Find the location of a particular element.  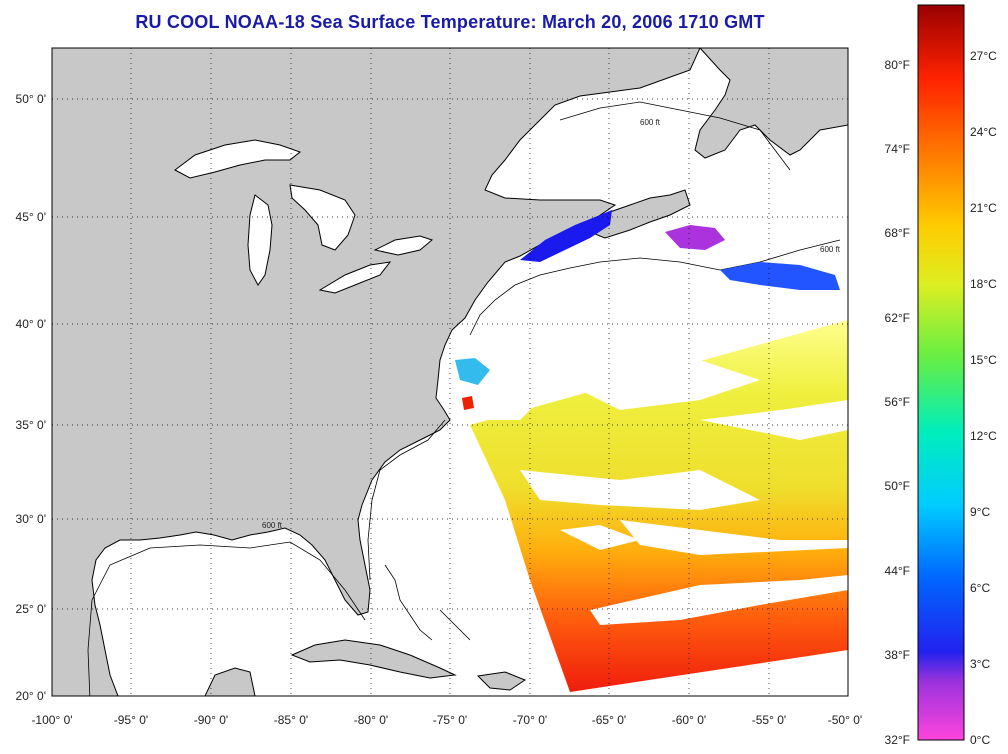

colorbar-f-label: 62°F is located at coordinates (897, 318).